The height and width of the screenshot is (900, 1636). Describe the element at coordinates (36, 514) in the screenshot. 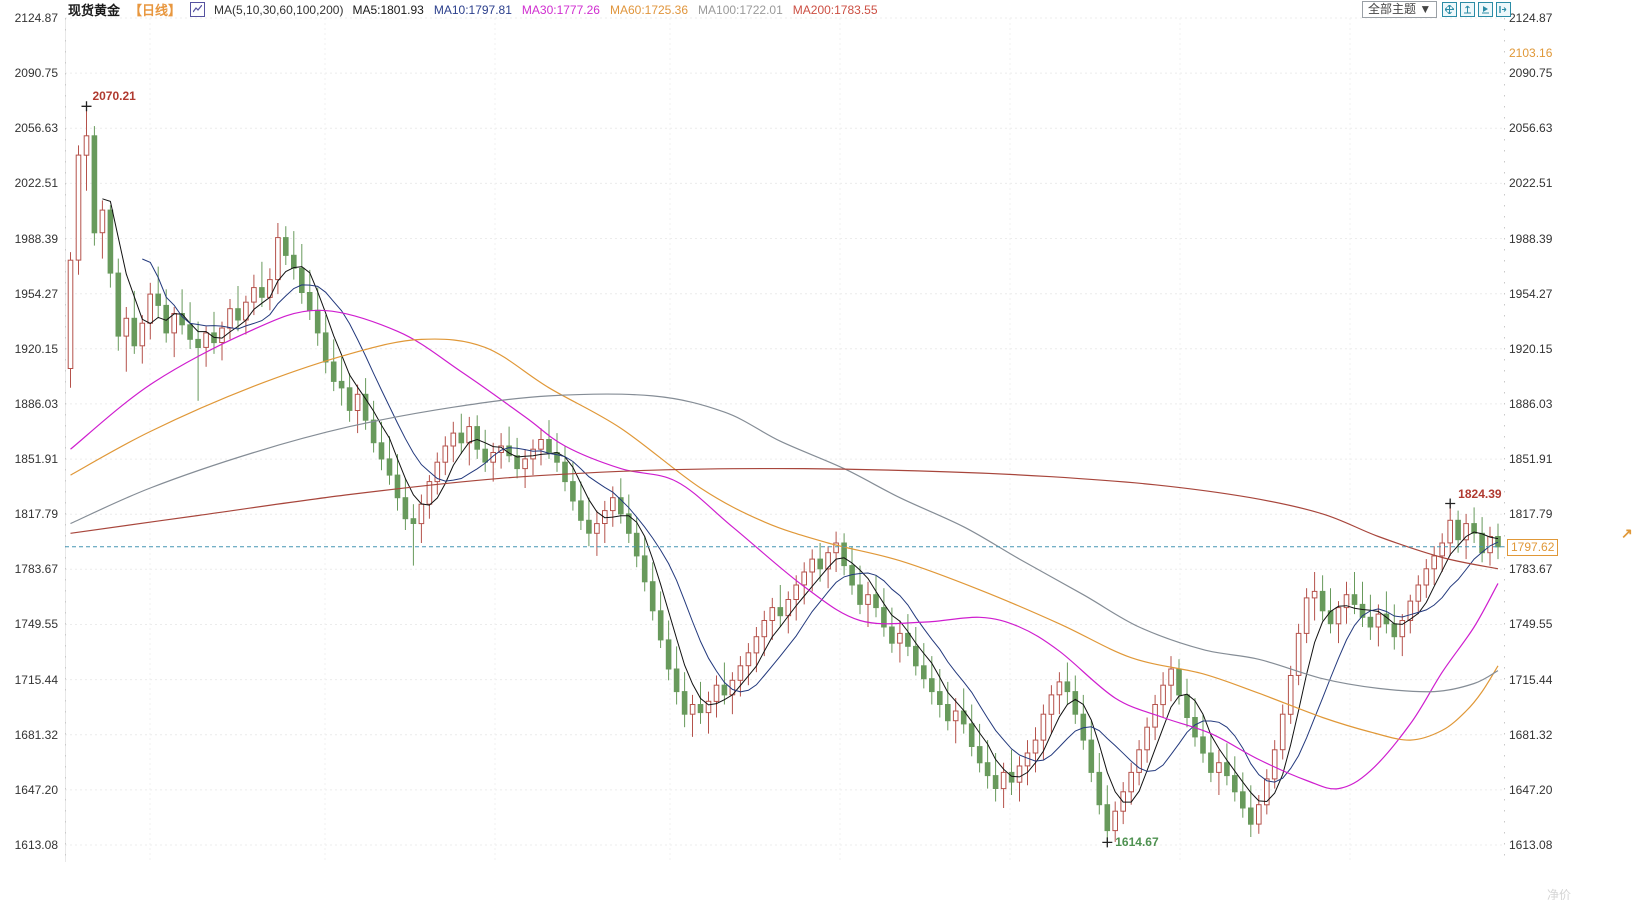

I see `y-axis-tick-left: 1817.79` at that location.